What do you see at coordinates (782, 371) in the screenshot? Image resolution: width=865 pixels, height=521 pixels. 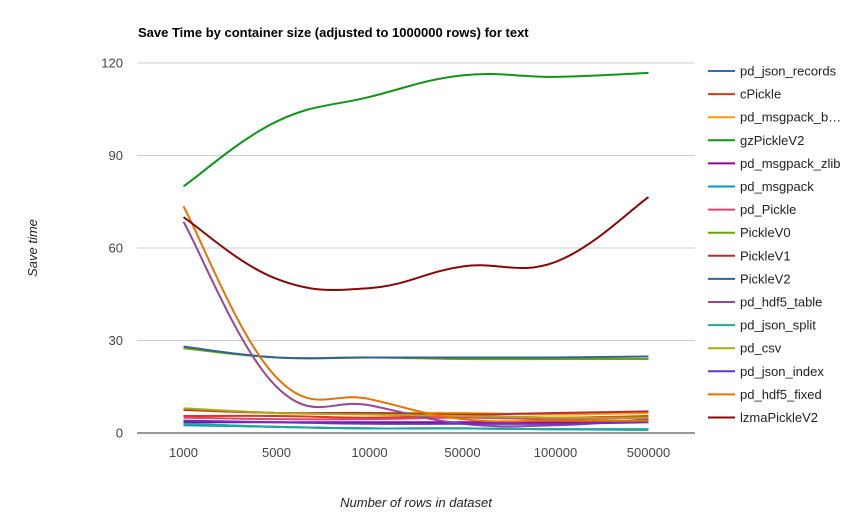 I see `legend-label: pd_json_index` at bounding box center [782, 371].